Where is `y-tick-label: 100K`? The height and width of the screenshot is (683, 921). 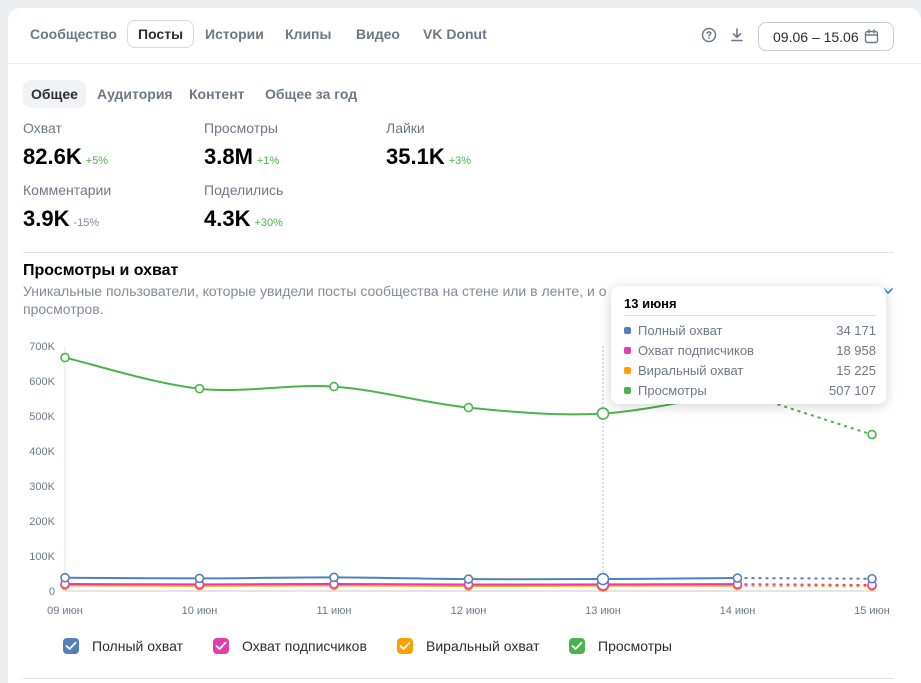 y-tick-label: 100K is located at coordinates (42, 557).